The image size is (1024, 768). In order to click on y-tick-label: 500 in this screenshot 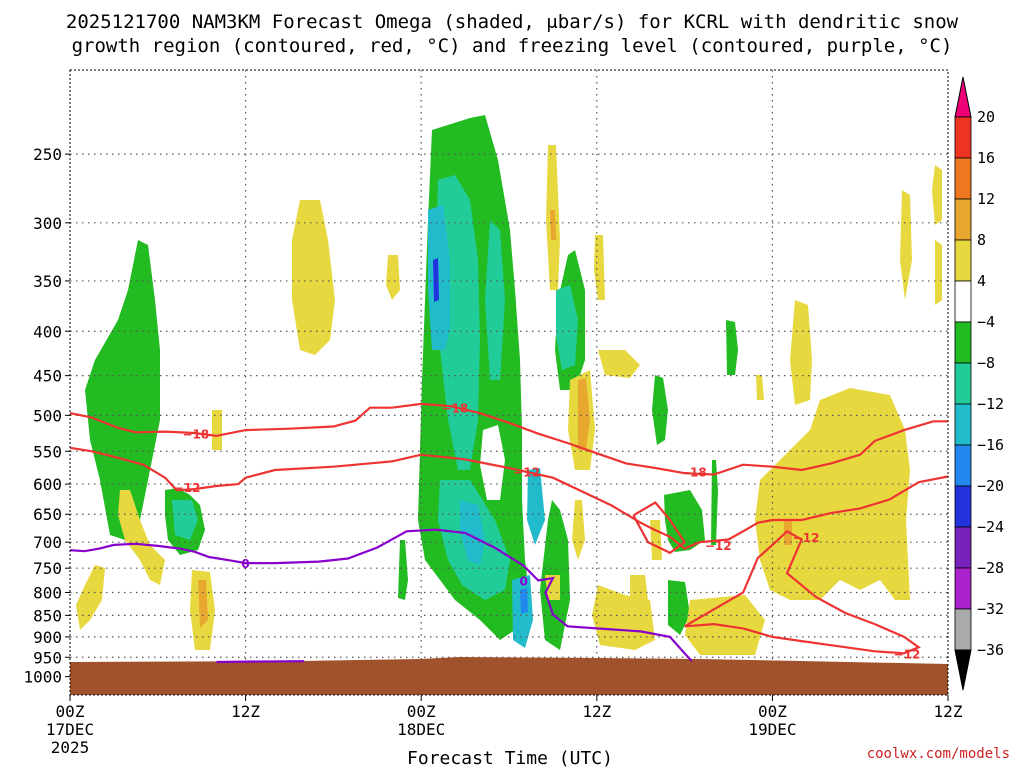, I will do `click(47, 415)`.